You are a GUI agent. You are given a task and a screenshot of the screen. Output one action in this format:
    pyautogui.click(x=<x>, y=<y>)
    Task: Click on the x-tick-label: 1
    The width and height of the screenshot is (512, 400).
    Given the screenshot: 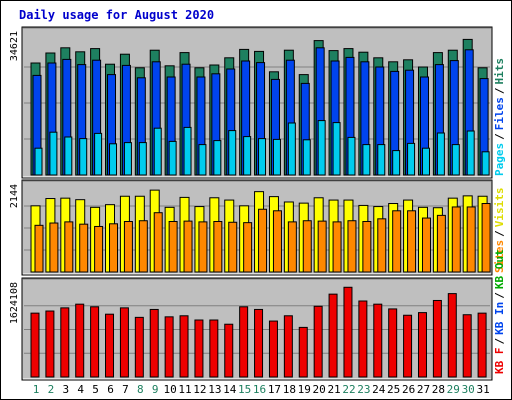 What is the action you would take?
    pyautogui.click(x=36, y=389)
    